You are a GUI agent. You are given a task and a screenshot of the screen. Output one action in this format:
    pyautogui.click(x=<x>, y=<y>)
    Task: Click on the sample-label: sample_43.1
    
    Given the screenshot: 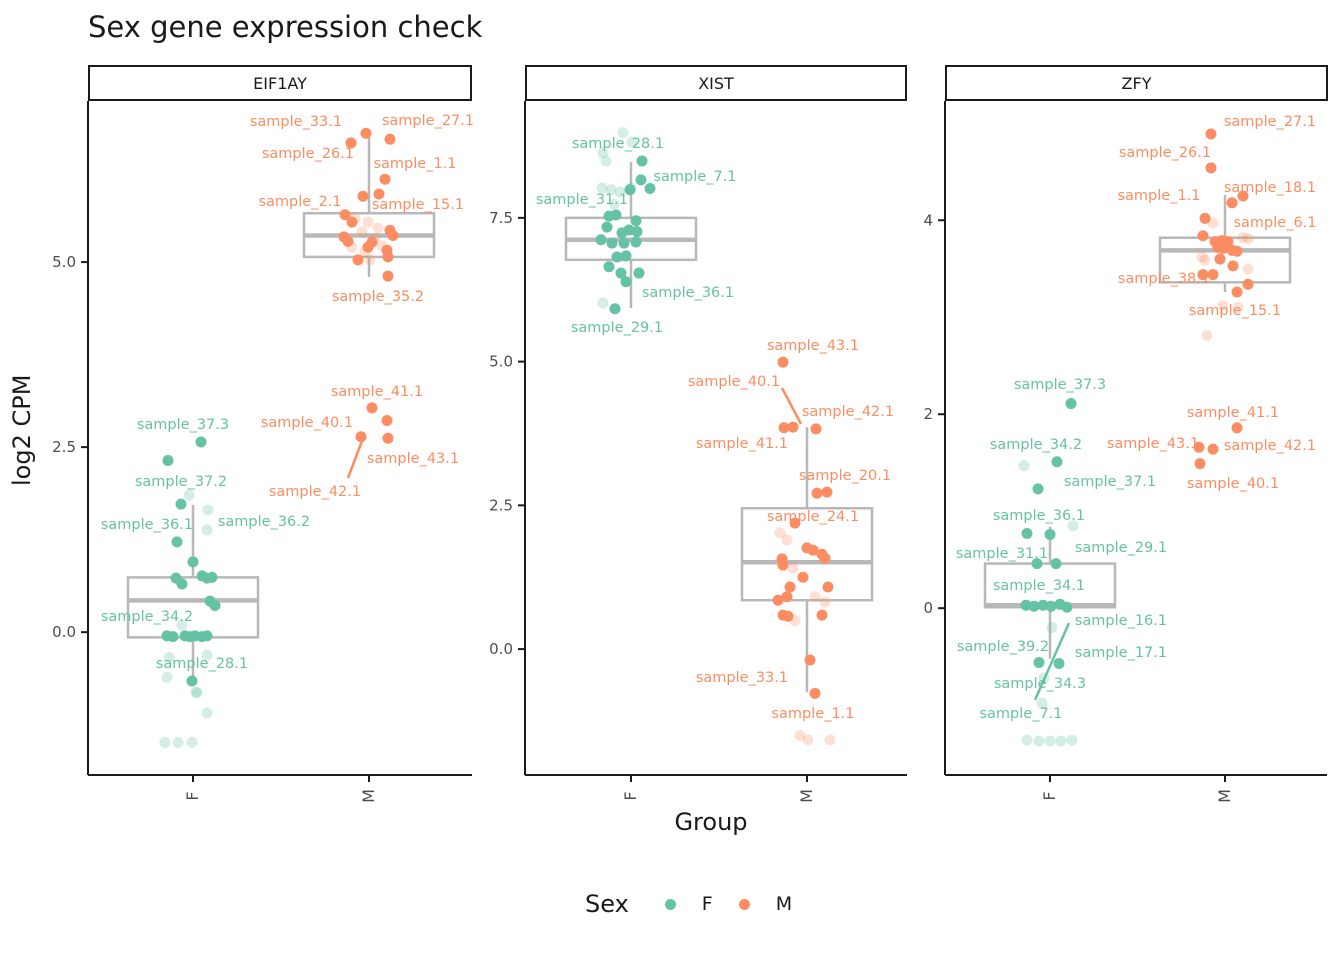 What is the action you would take?
    pyautogui.click(x=813, y=346)
    